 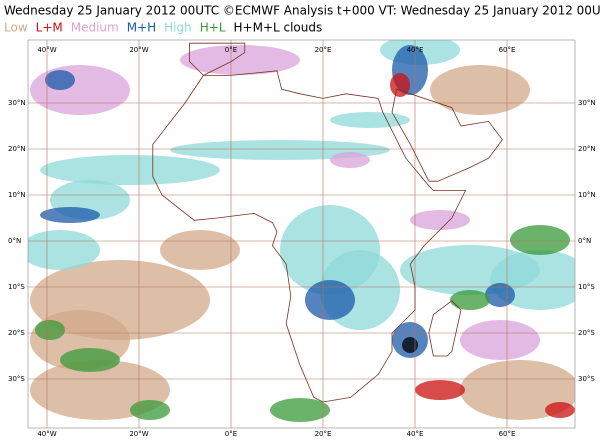 I want to click on iberia-coast, so click(x=217, y=59).